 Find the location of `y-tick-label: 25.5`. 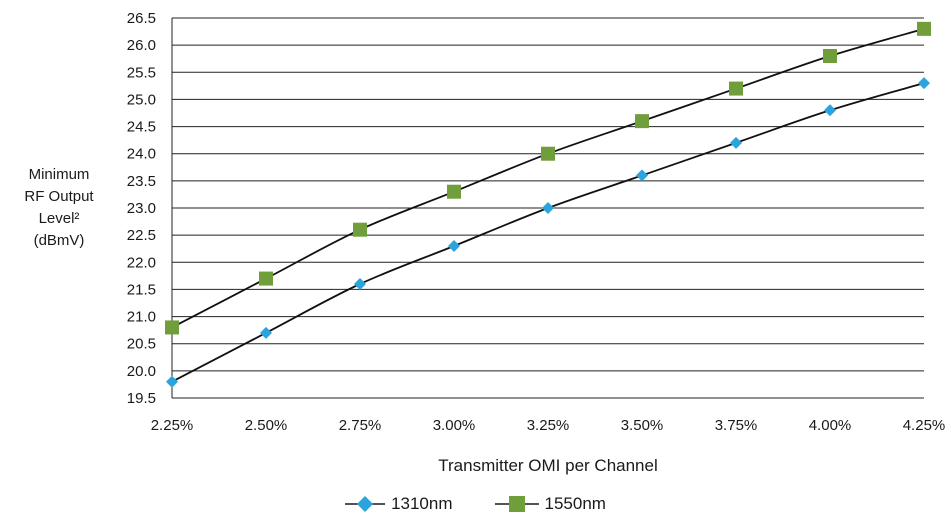

y-tick-label: 25.5 is located at coordinates (141, 72).